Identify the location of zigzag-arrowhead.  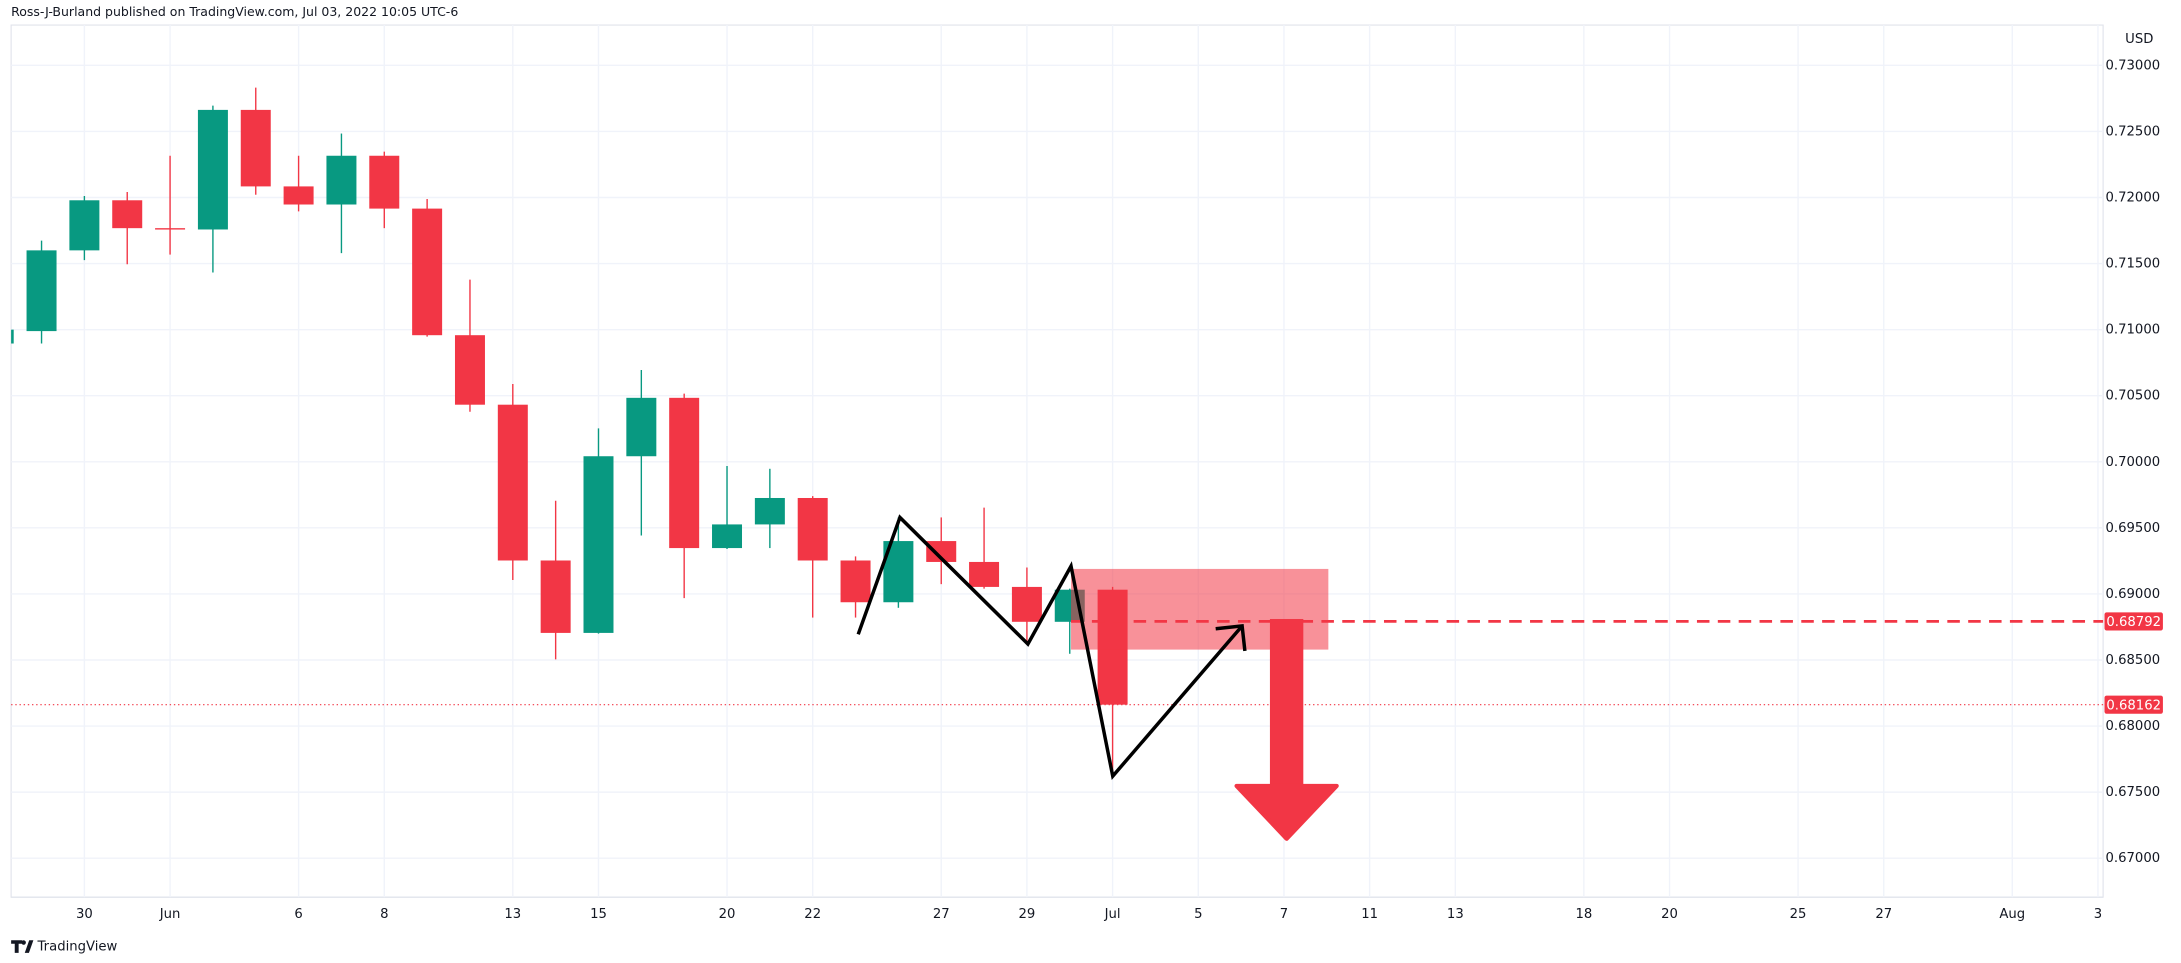
(1231, 638).